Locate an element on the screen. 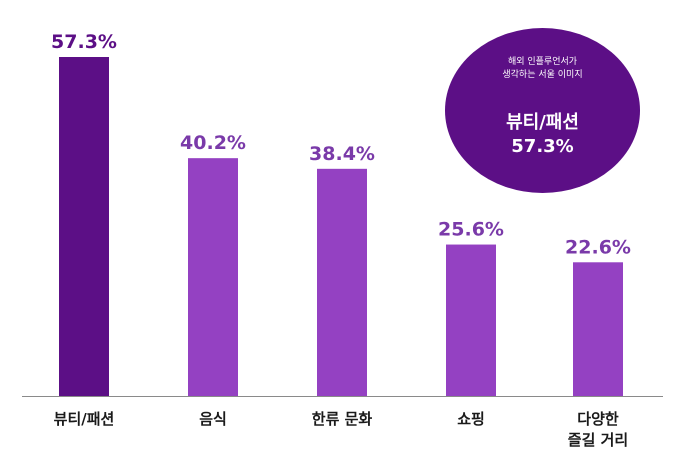 Image resolution: width=683 pixels, height=462 pixels. category-label: 쇼핑 is located at coordinates (471, 419).